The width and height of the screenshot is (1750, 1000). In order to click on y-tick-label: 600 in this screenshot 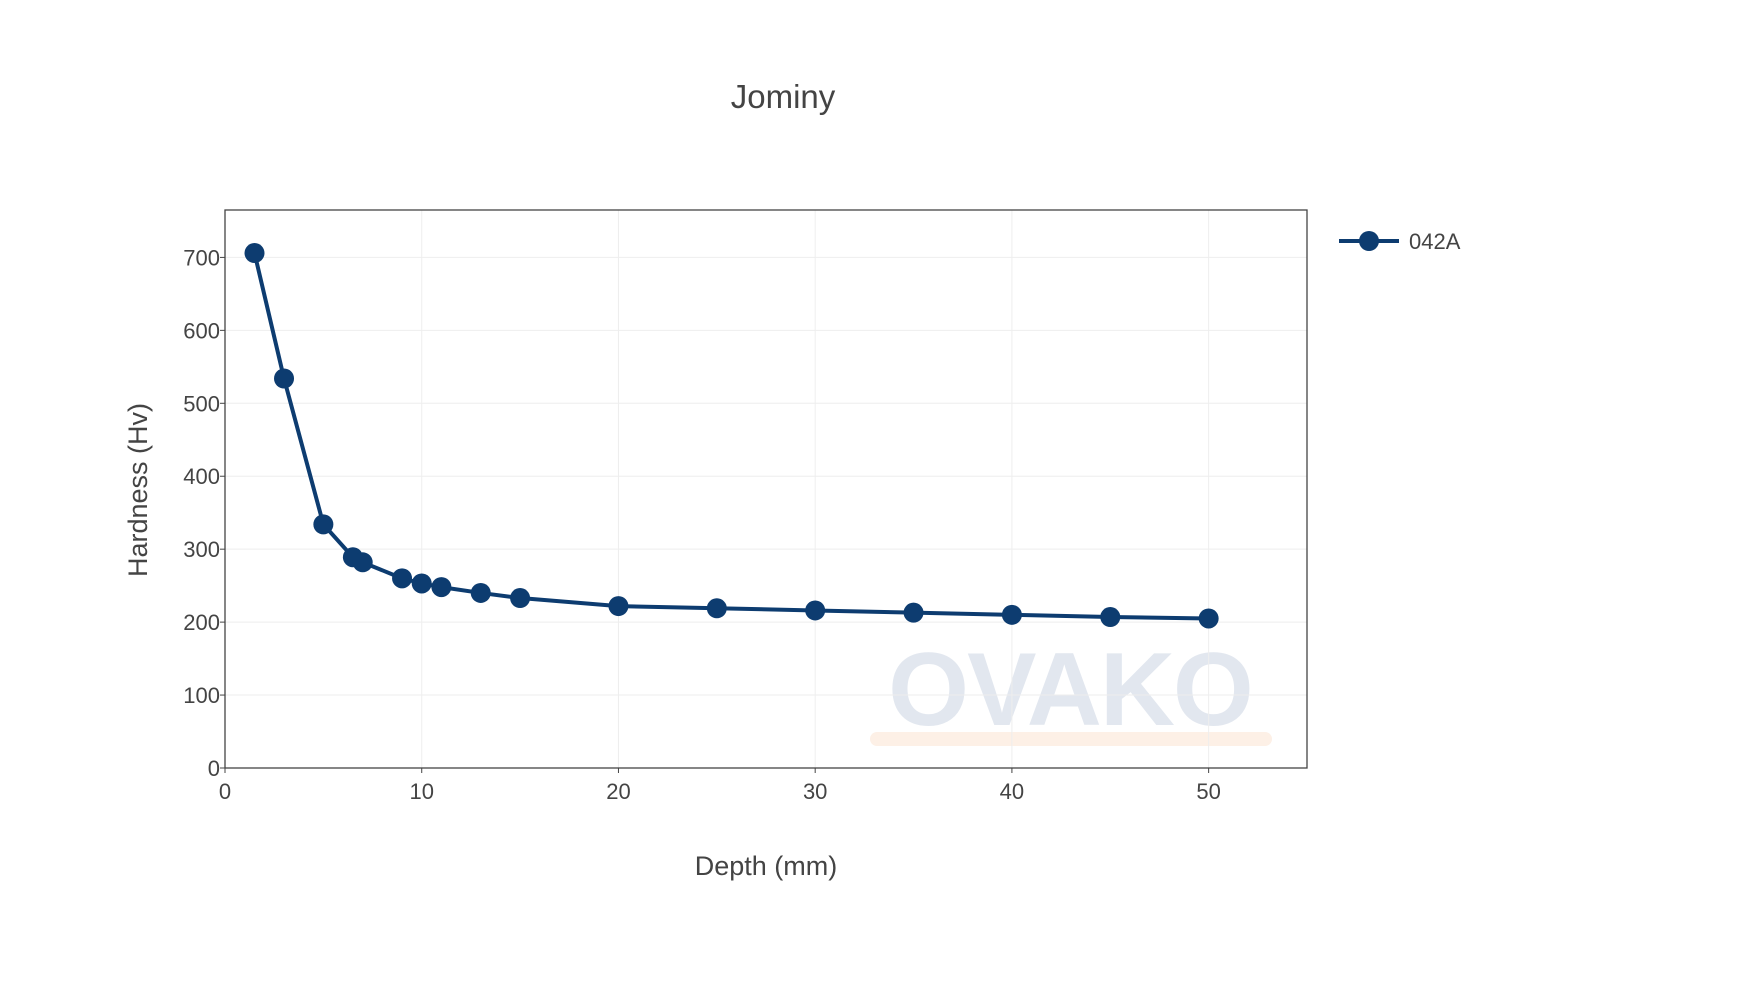, I will do `click(201, 330)`.